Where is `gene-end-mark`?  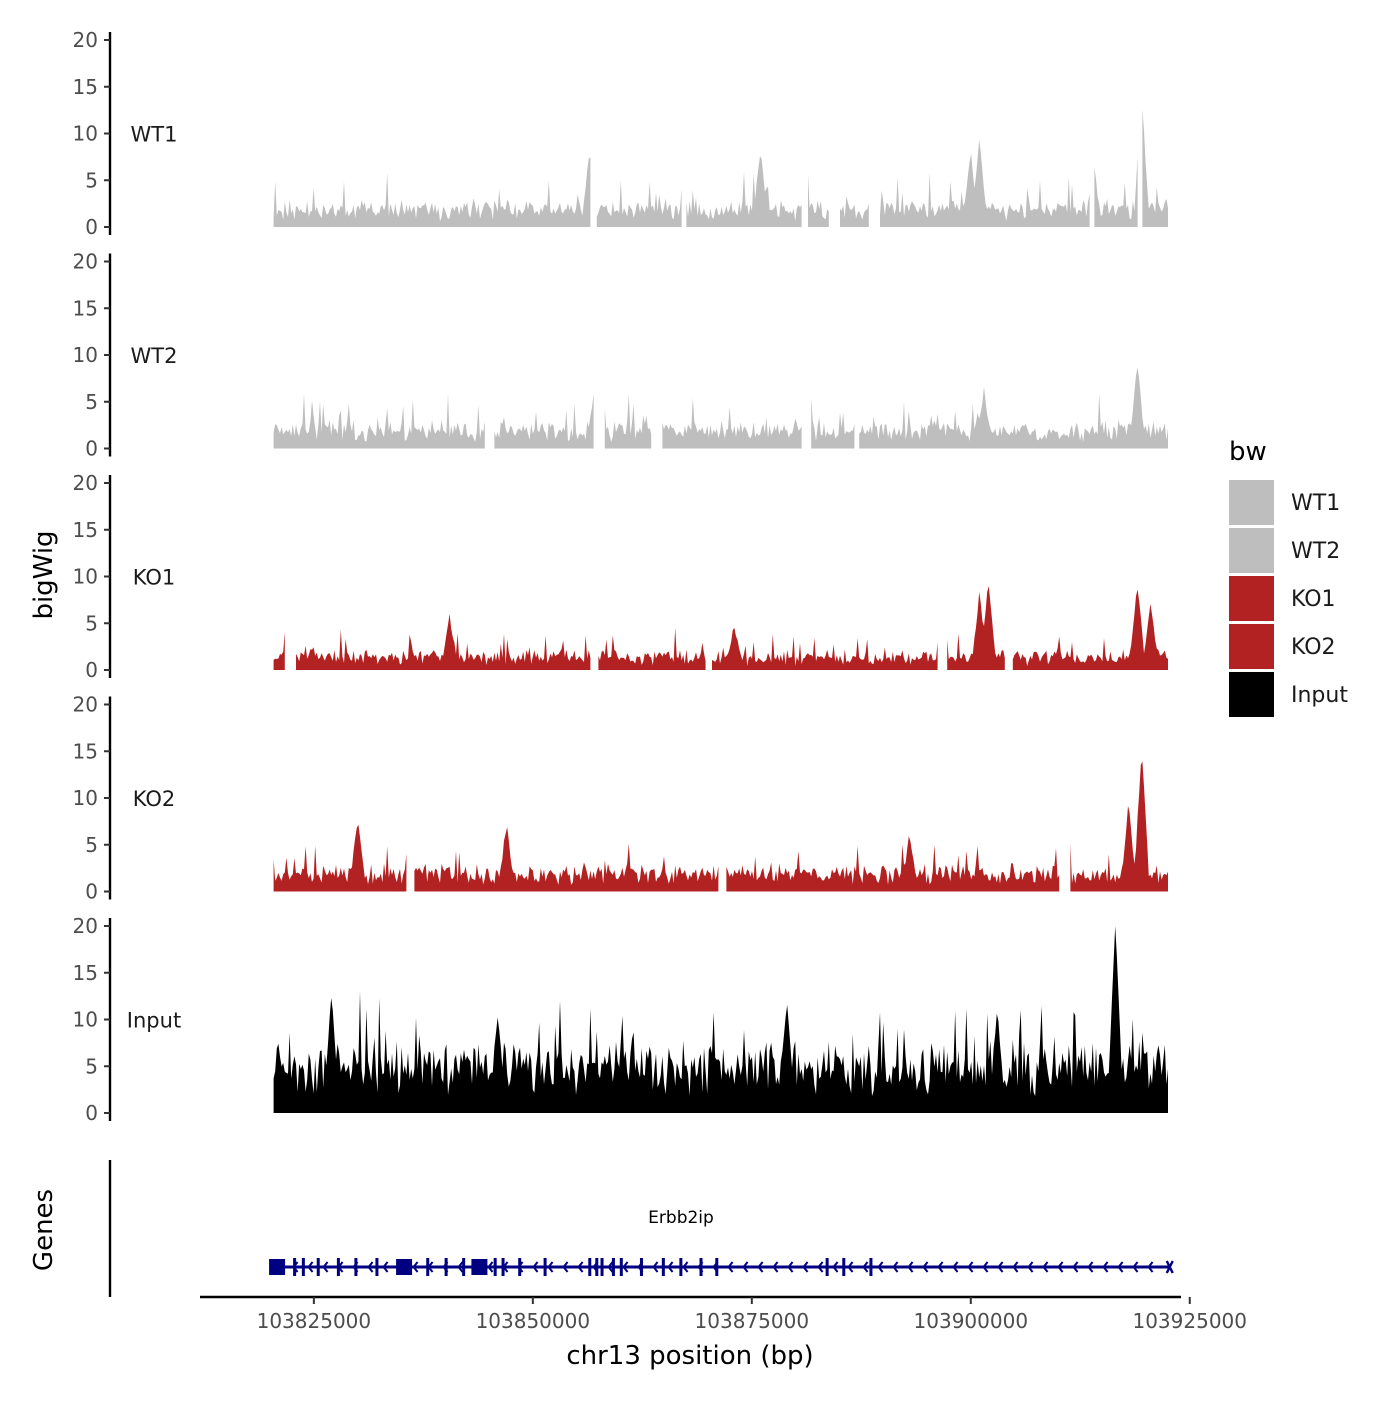
gene-end-mark is located at coordinates (1169, 1267).